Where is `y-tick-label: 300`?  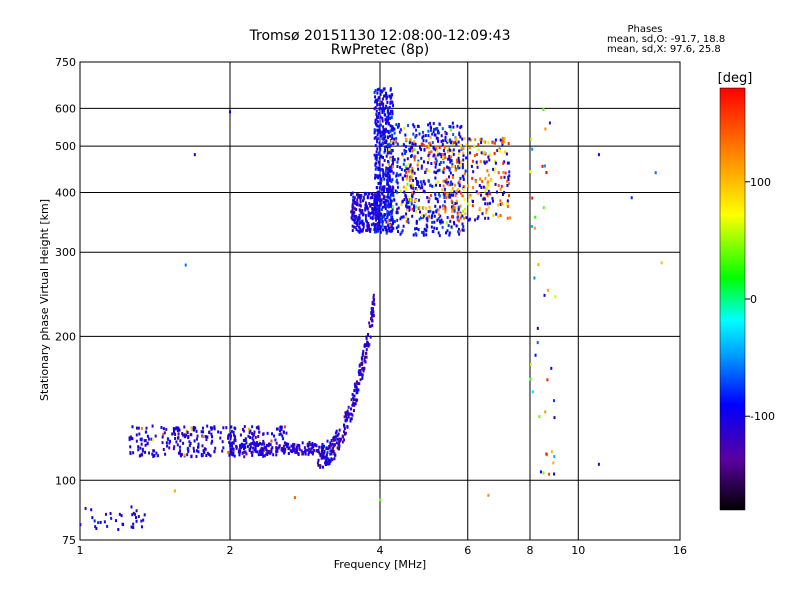
y-tick-label: 300 is located at coordinates (65, 252).